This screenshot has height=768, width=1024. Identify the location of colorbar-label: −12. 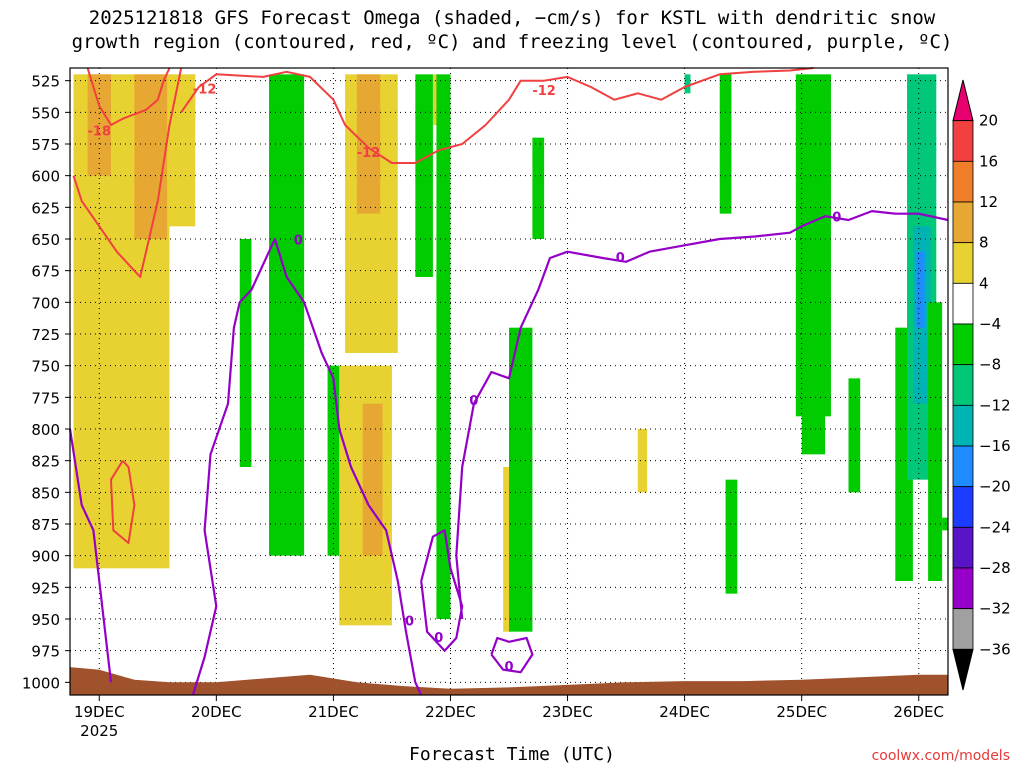
(995, 405).